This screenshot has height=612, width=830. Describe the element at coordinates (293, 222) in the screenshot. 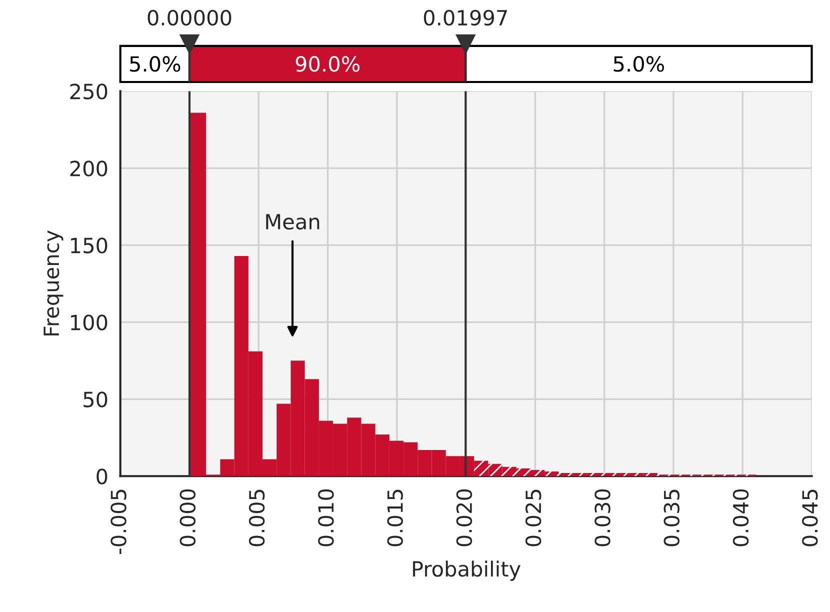

I see `annotation: Mean` at that location.